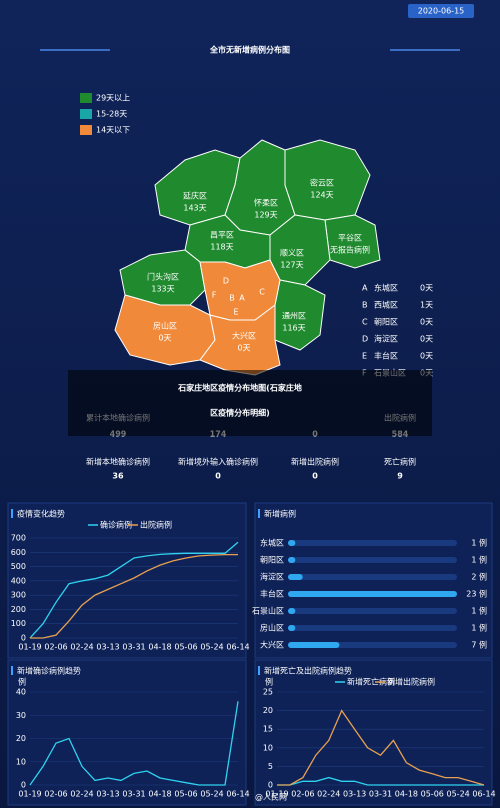 This screenshot has height=808, width=500. Describe the element at coordinates (249, 50) in the screenshot. I see `title: 全市无新增病例分布图` at that location.